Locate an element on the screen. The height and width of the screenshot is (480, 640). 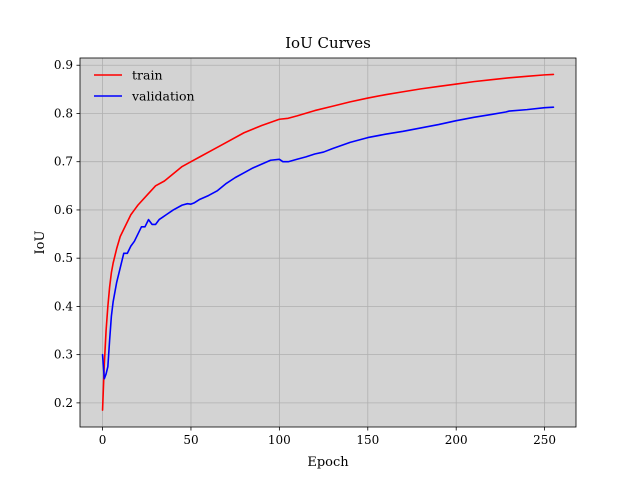
x-tick-label: 100 is located at coordinates (279, 440).